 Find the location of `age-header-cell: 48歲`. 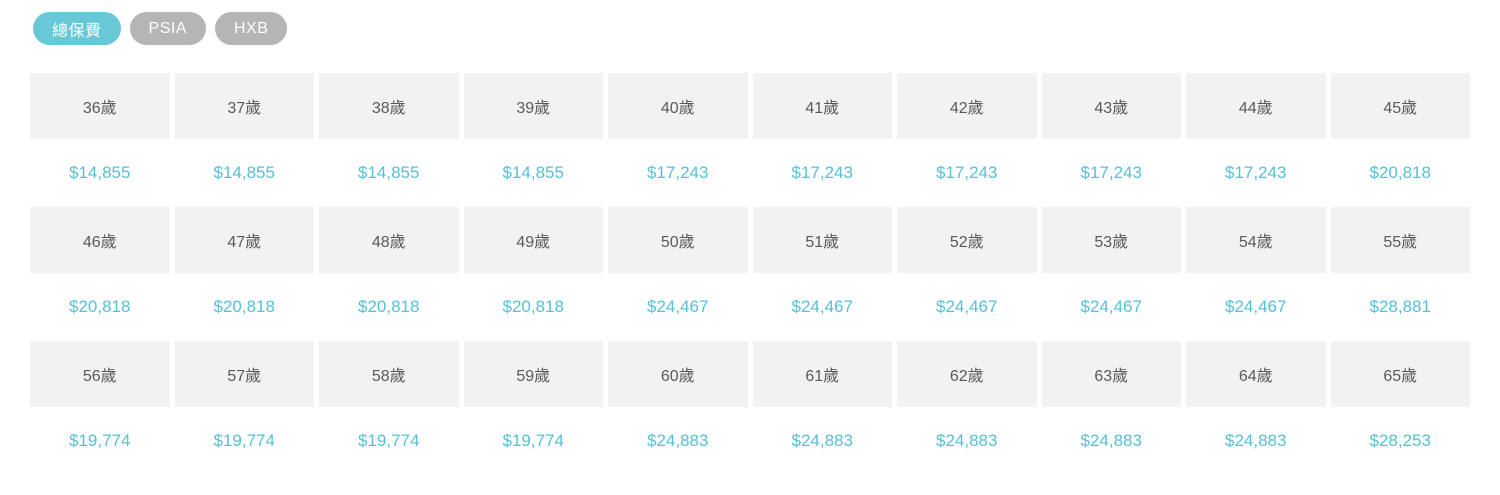

age-header-cell: 48歲 is located at coordinates (389, 240).